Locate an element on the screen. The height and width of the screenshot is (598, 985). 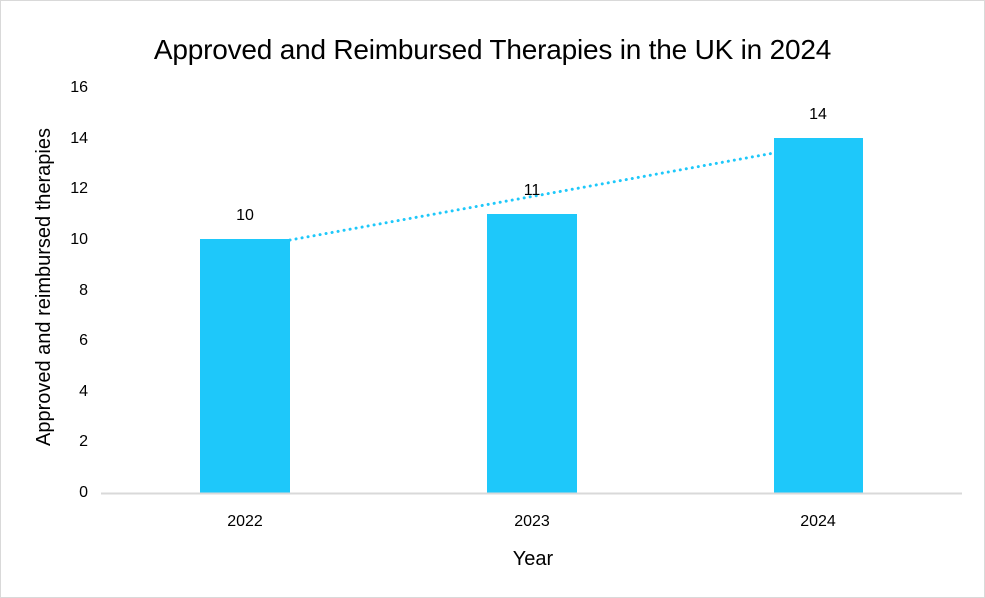
data-label-2022: 10 is located at coordinates (245, 215).